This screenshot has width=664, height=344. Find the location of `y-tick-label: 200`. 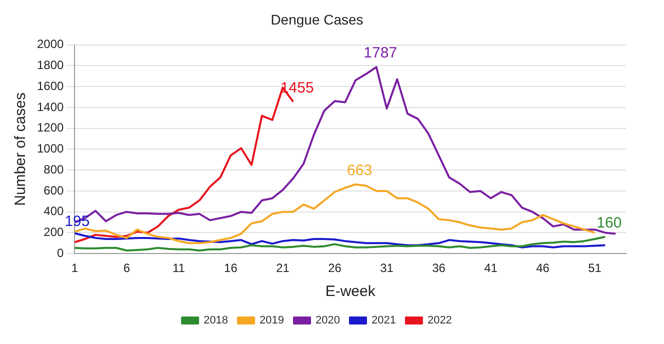

y-tick-label: 200 is located at coordinates (54, 232).